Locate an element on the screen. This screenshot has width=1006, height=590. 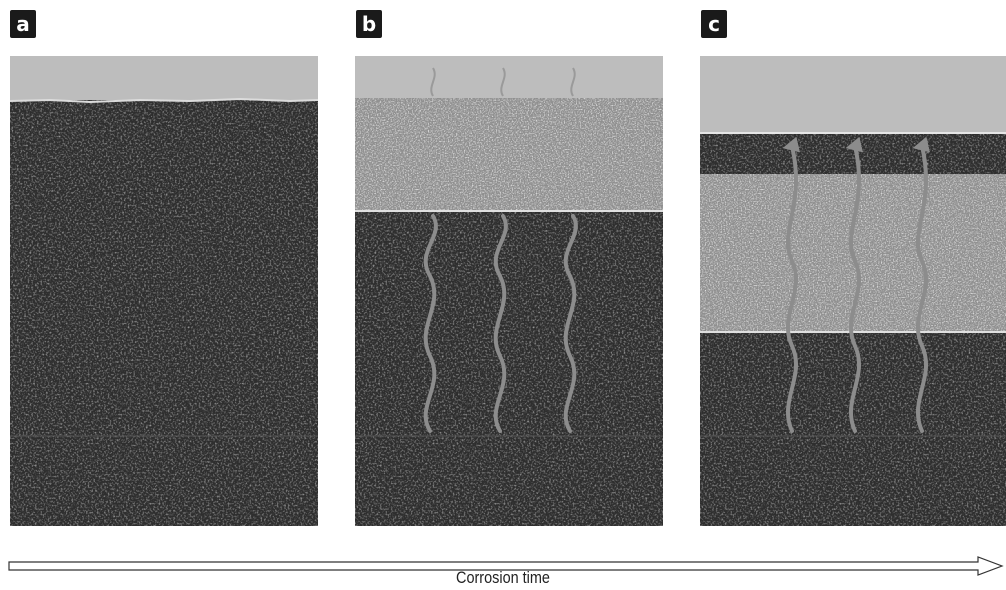
escaping-bubbles is located at coordinates (503, 82).